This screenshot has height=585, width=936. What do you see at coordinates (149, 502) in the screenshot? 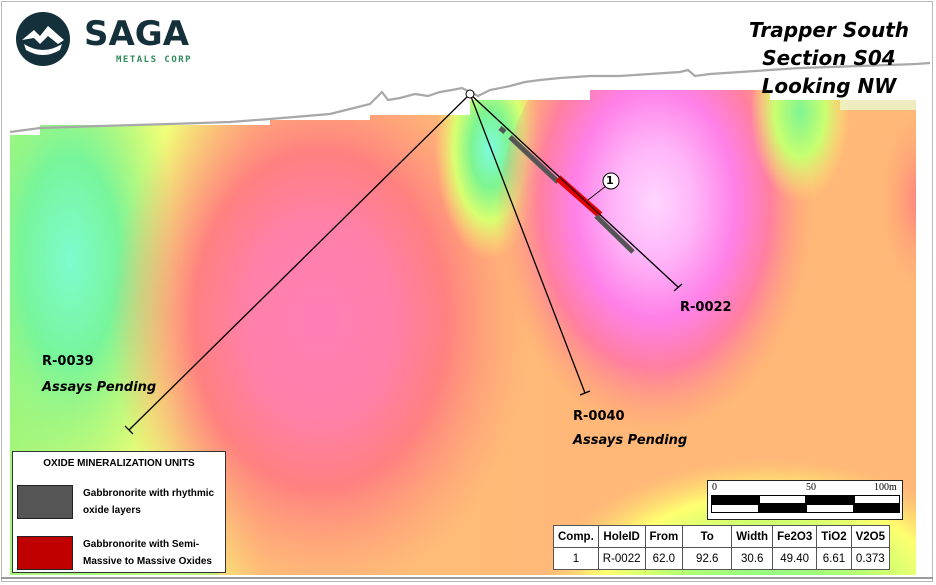
I see `legend-label-rhythmic: Gabbronorite with rhythmic oxide layers` at bounding box center [149, 502].